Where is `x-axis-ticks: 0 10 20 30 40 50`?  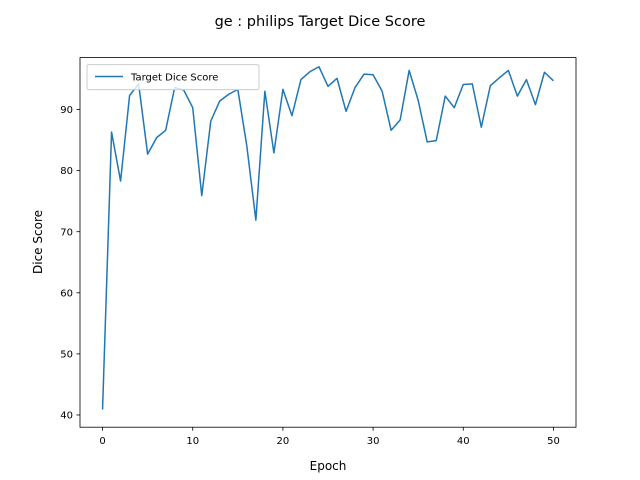
x-axis-ticks: 0 10 20 30 40 50 is located at coordinates (329, 437).